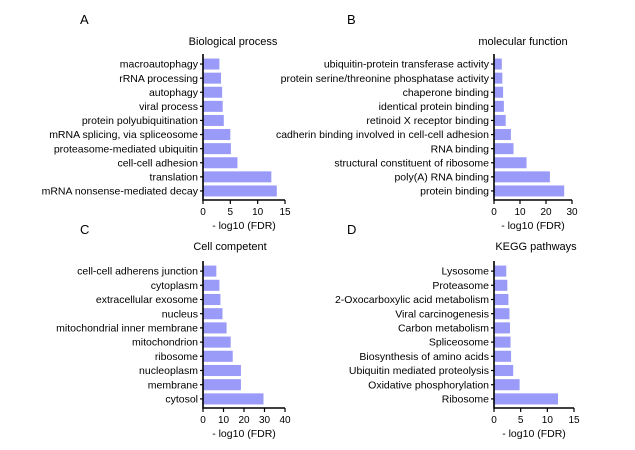 The width and height of the screenshot is (635, 450). Describe the element at coordinates (441, 177) in the screenshot. I see `category-label: poly(A) RNA binding` at that location.